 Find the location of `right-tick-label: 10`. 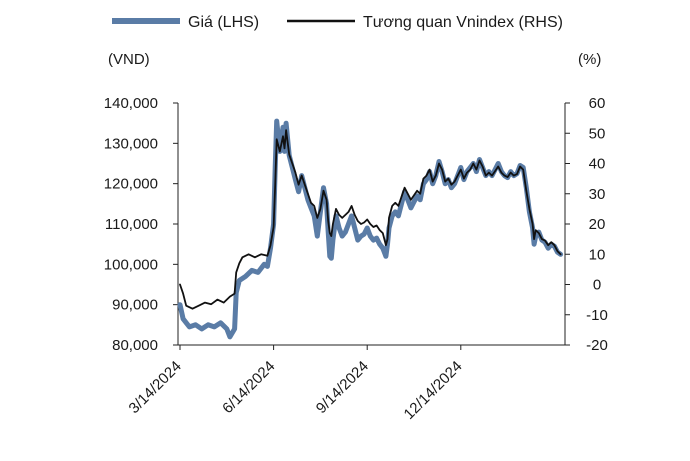

right-tick-label: 10 is located at coordinates (597, 254).